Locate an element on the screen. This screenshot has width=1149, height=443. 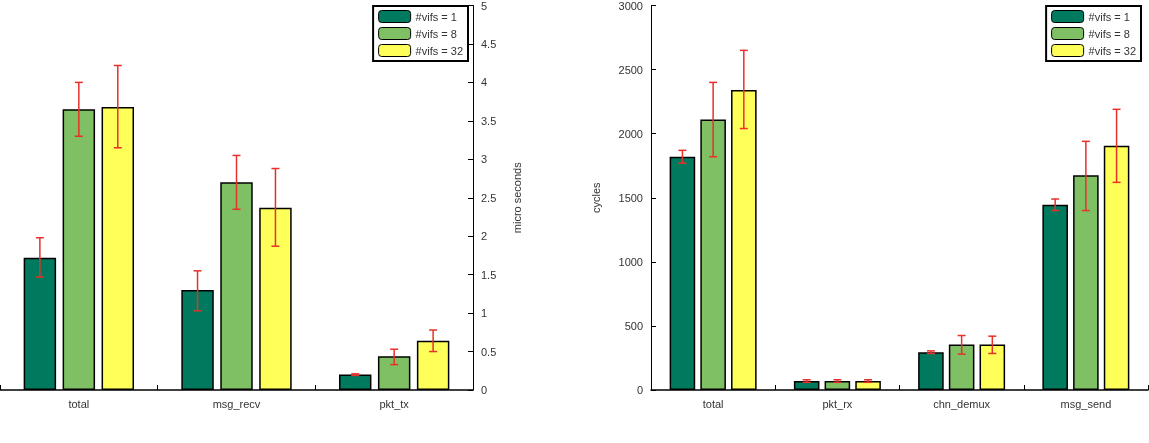
y2-tick-label: 3 is located at coordinates (484, 159).